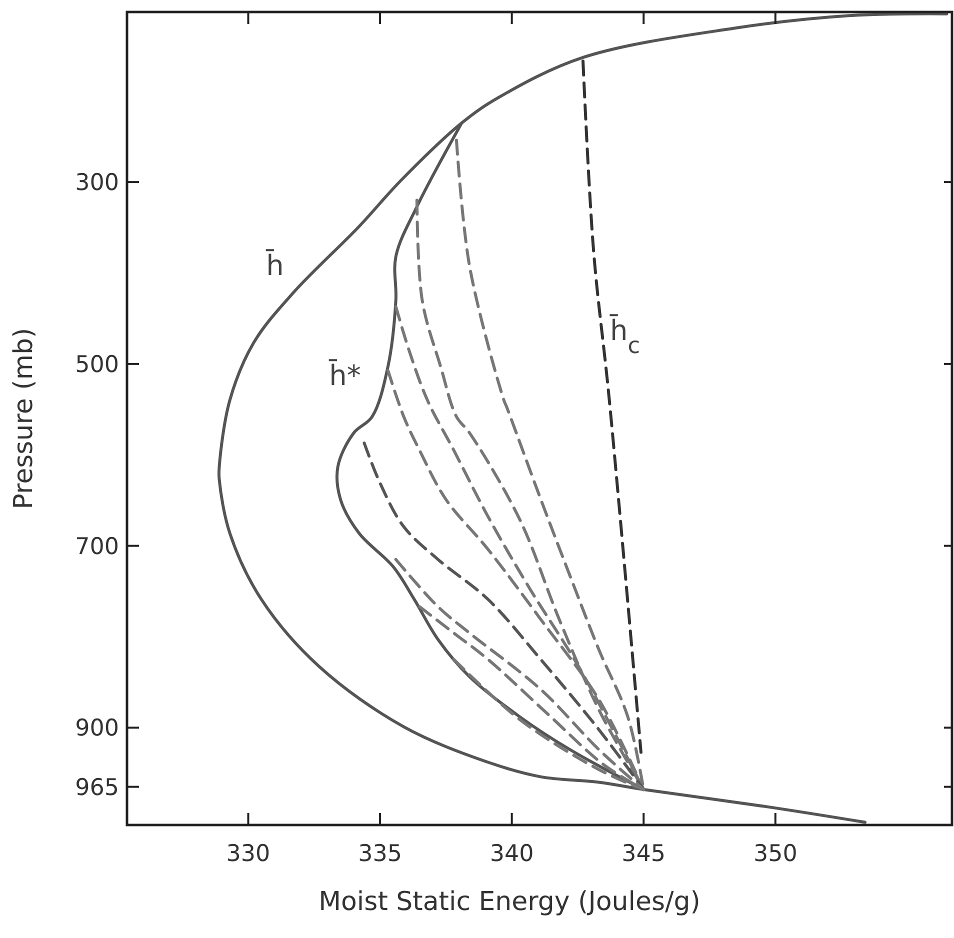  I want to click on annotation: h̄*, so click(344, 375).